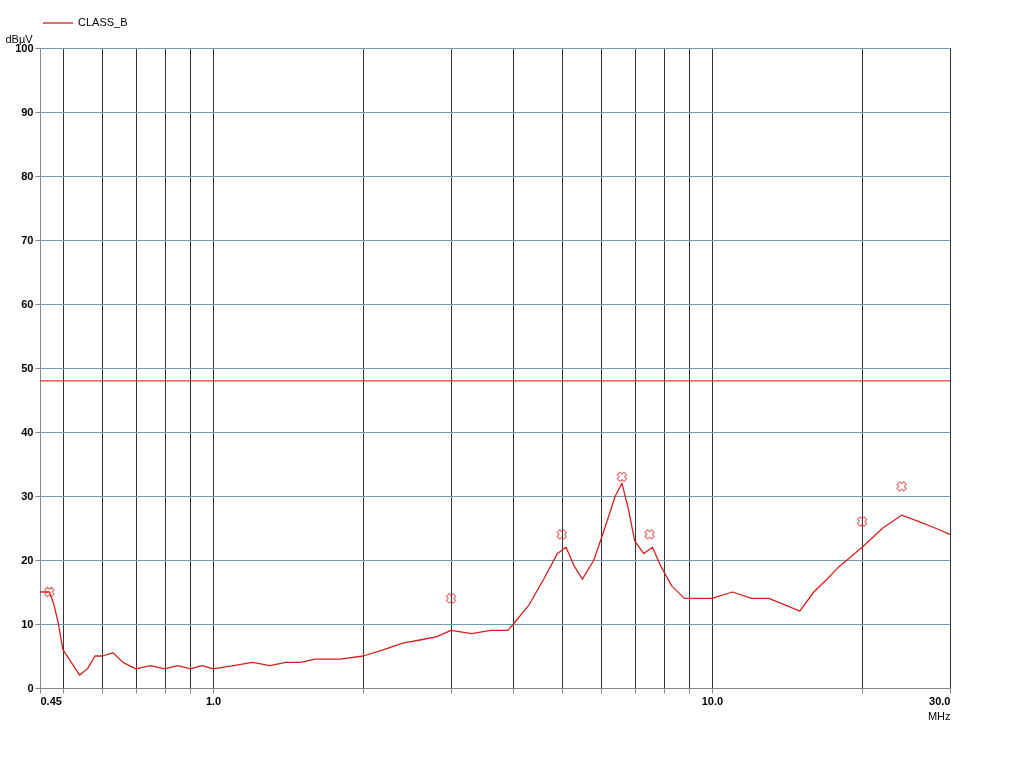  What do you see at coordinates (51, 700) in the screenshot?
I see `x-tick-label: 0.45` at bounding box center [51, 700].